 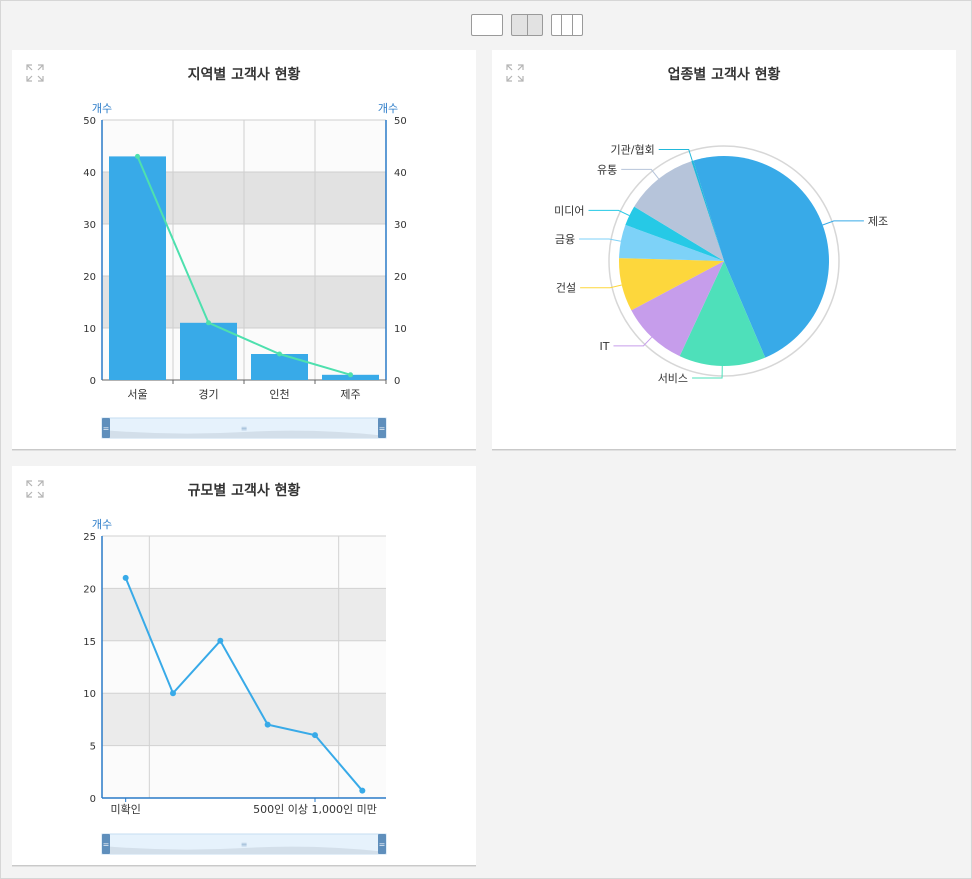 I want to click on bar-제주, so click(x=350, y=377).